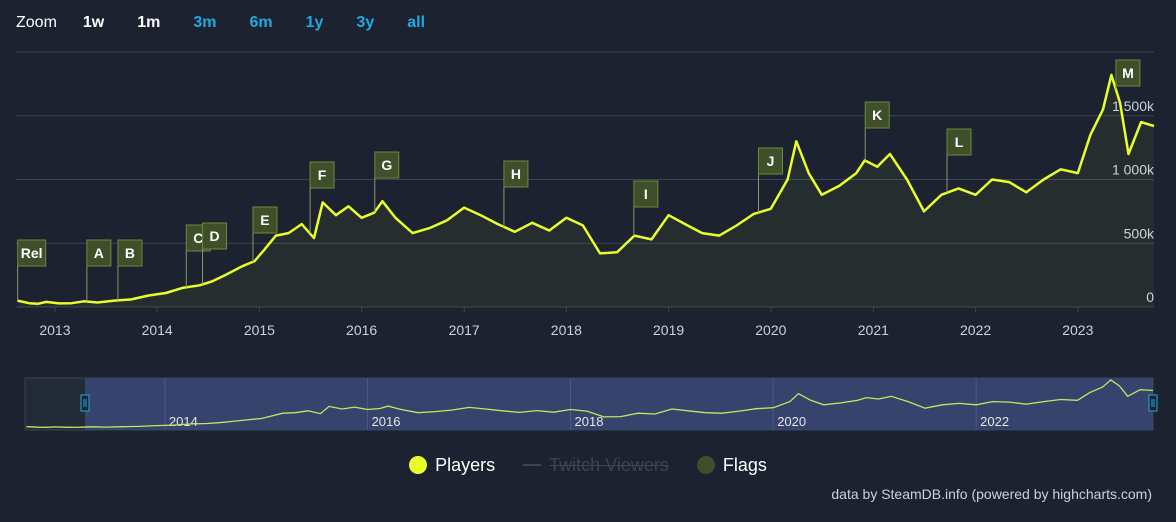  What do you see at coordinates (465, 464) in the screenshot?
I see `legend-label-players: Players` at bounding box center [465, 464].